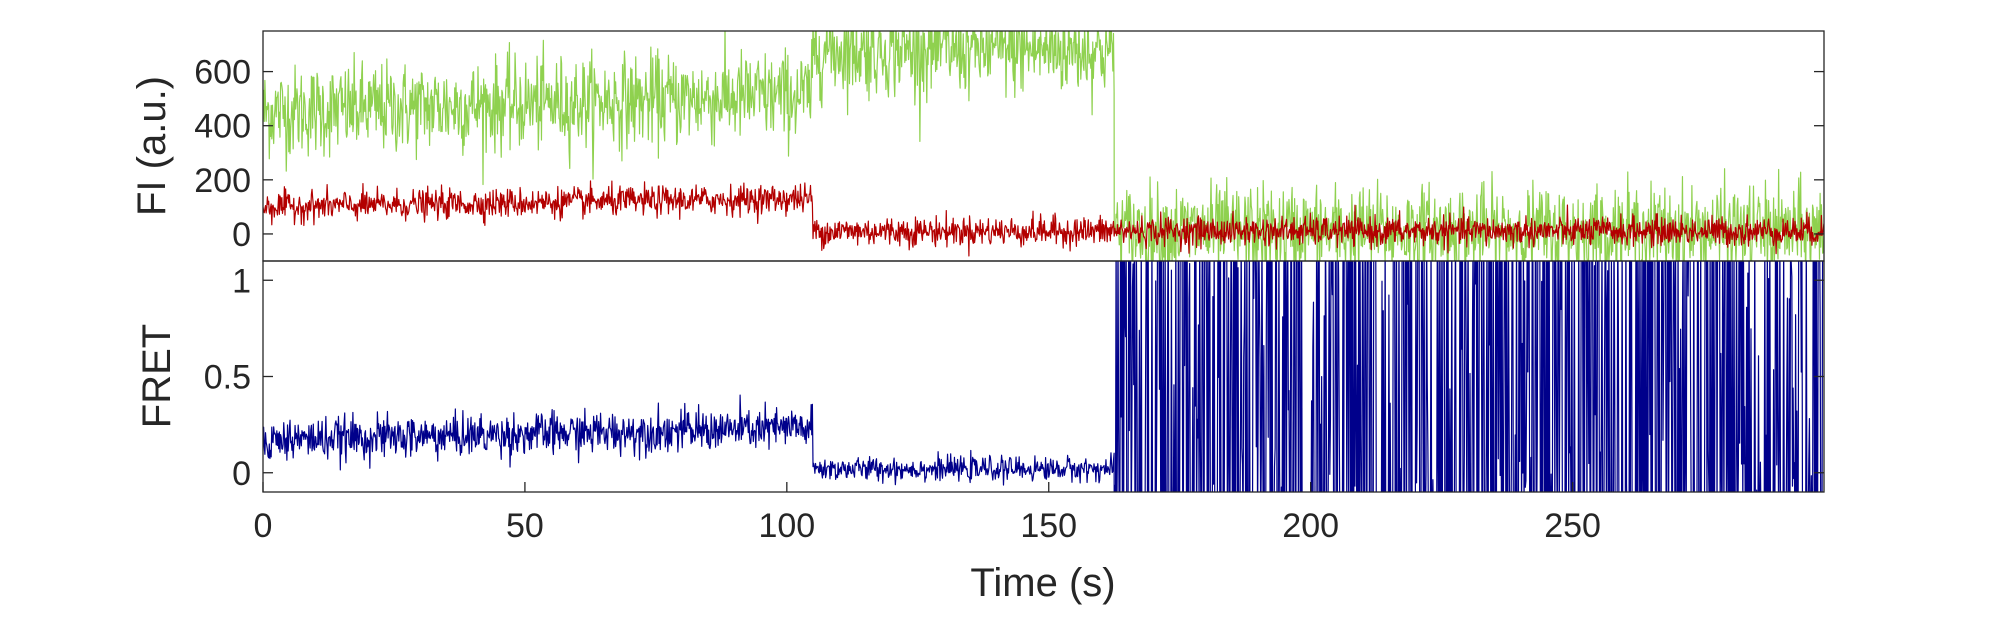  I want to click on x-tick-label: 0, so click(263, 526).